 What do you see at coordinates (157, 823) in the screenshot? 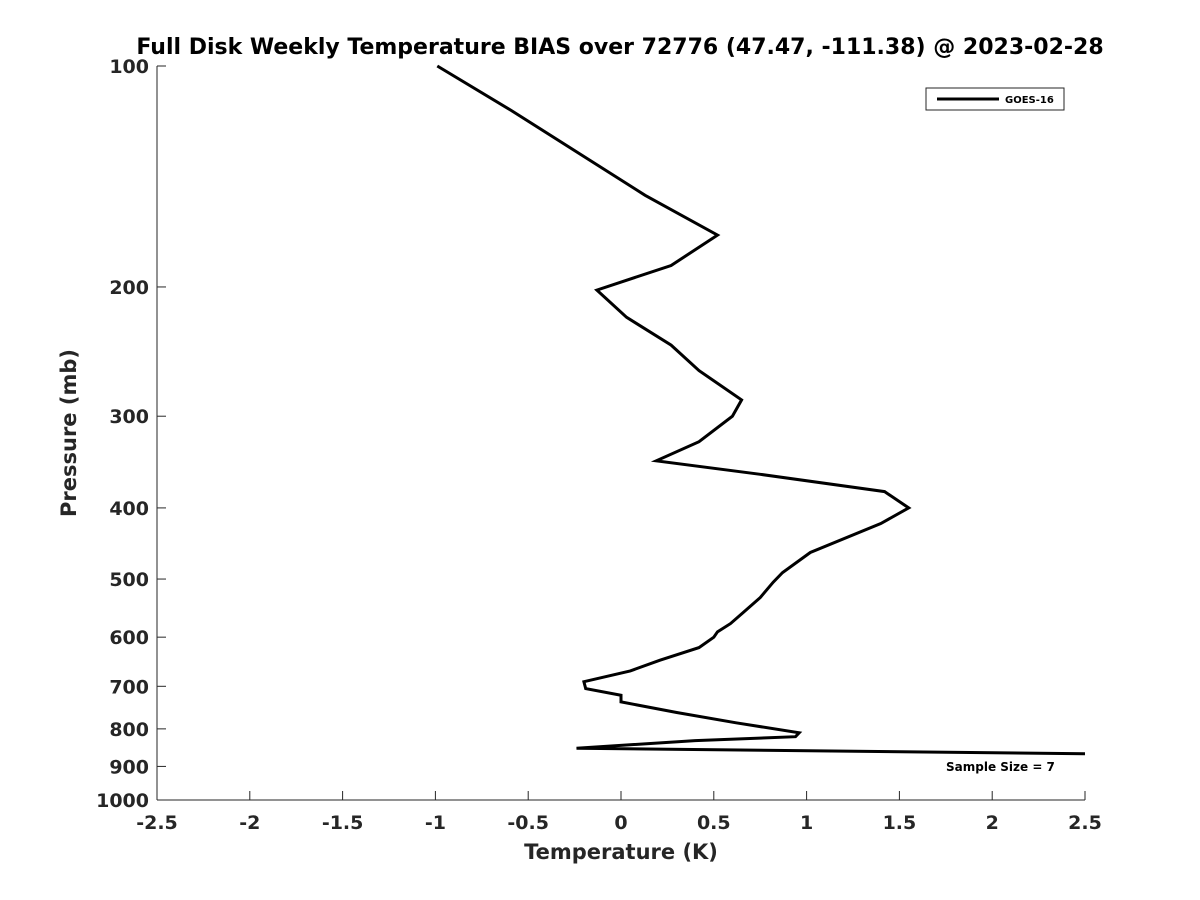
I see `x-tick-label: -2.5` at bounding box center [157, 823].